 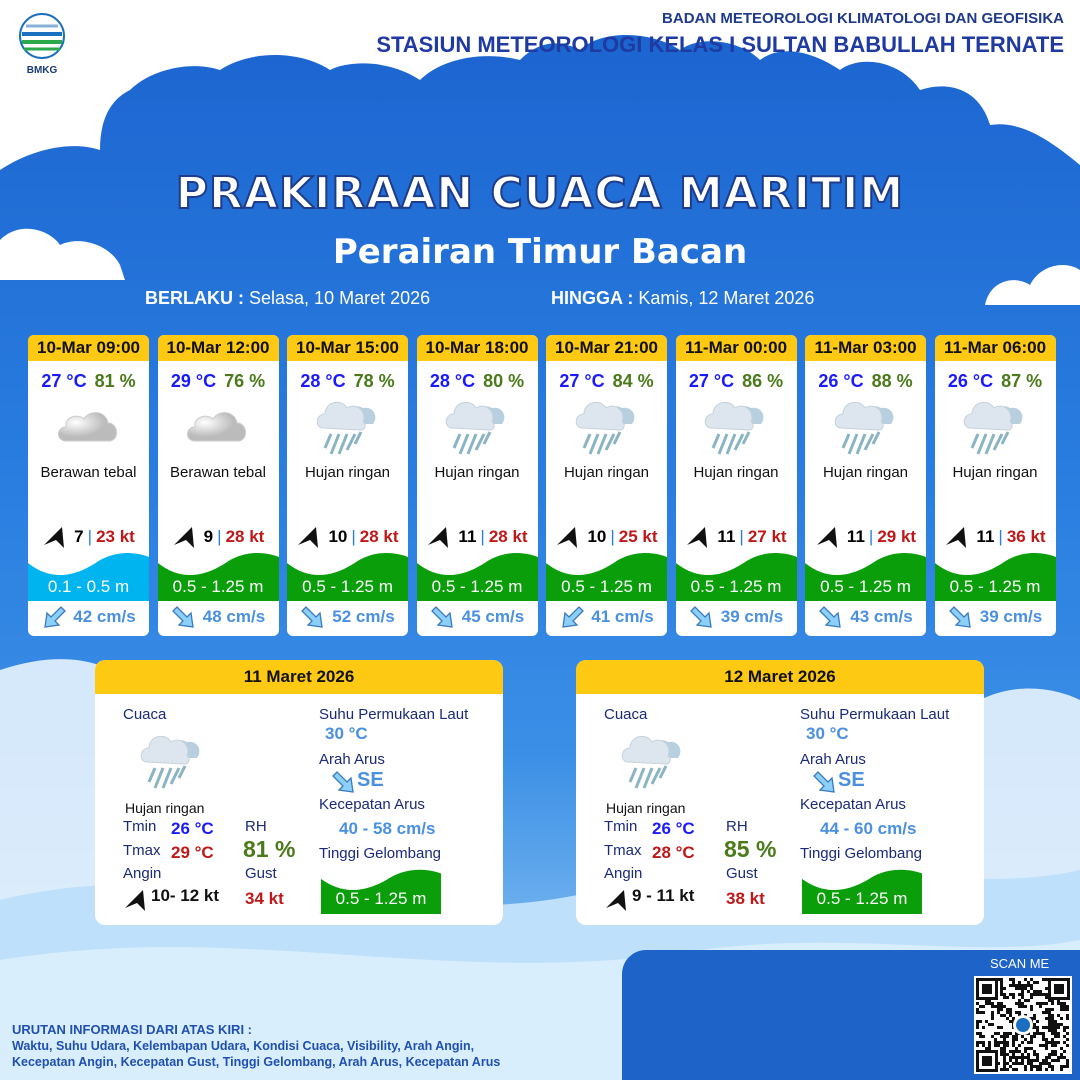 I want to click on daily-date: 11 Maret 2026, so click(x=299, y=677).